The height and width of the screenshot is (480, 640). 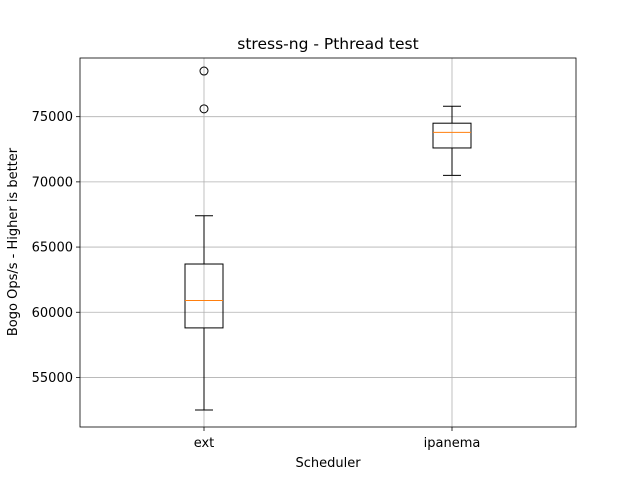 I want to click on box-ipanema, so click(x=452, y=140).